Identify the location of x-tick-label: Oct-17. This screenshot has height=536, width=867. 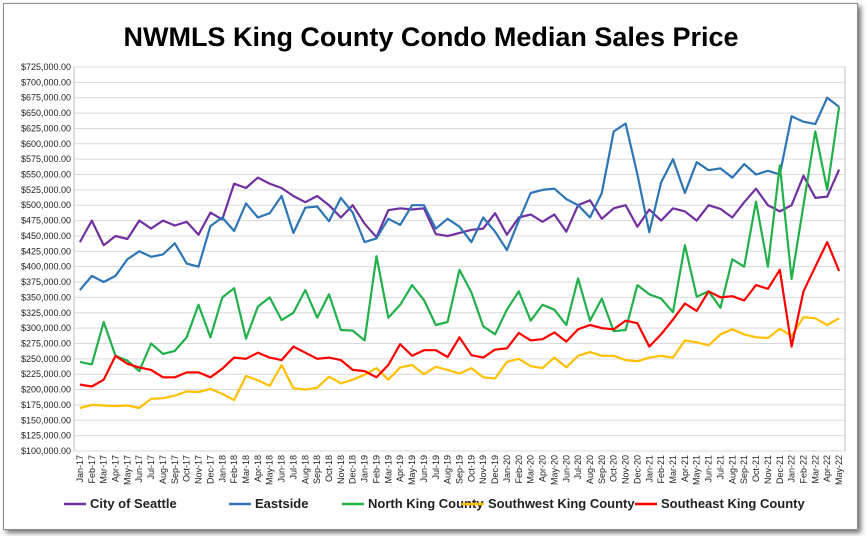
(187, 468).